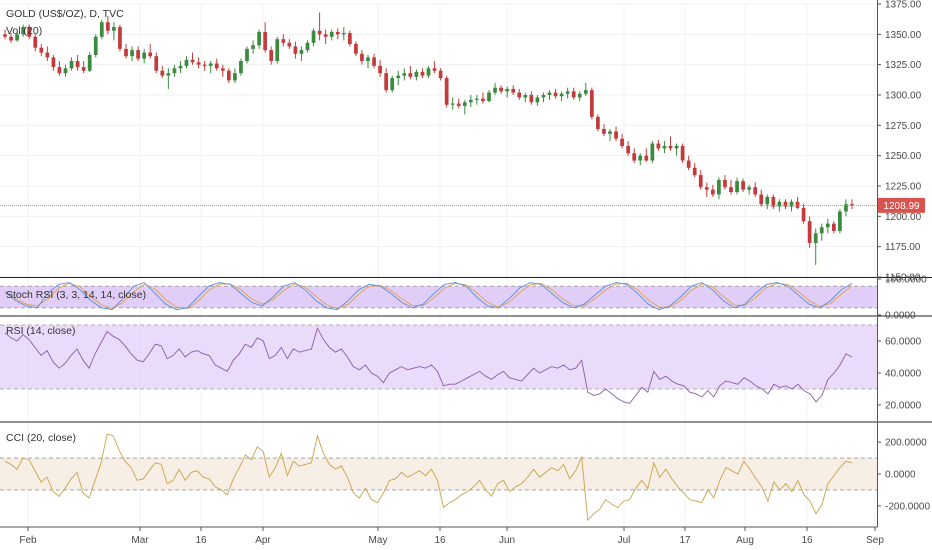  Describe the element at coordinates (903, 217) in the screenshot. I see `price-axis-tick-label-7: 1200.00` at that location.